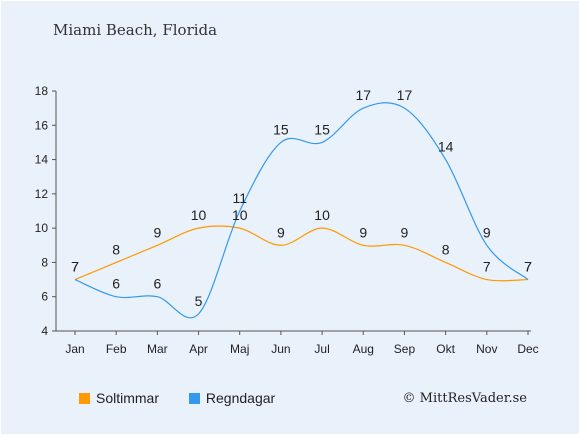 The width and height of the screenshot is (580, 436). What do you see at coordinates (116, 349) in the screenshot?
I see `x-tick-label: Feb` at bounding box center [116, 349].